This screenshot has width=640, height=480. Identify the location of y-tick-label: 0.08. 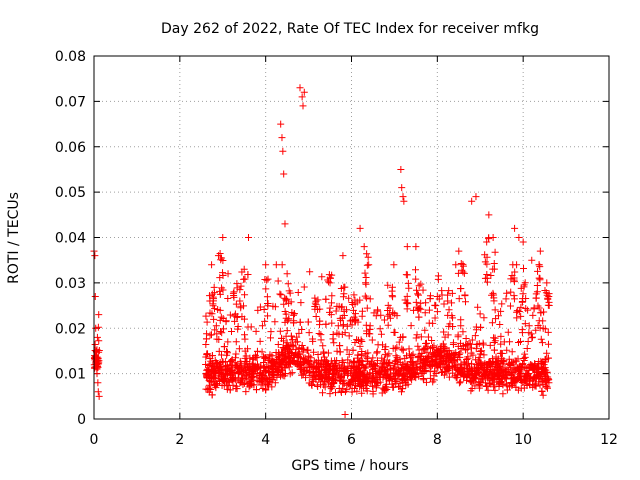
(70, 57).